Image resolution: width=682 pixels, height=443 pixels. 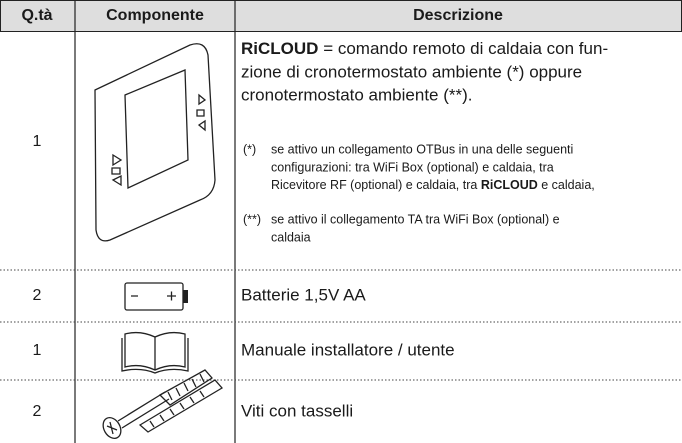 I want to click on thermostat-icon, so click(x=155, y=142).